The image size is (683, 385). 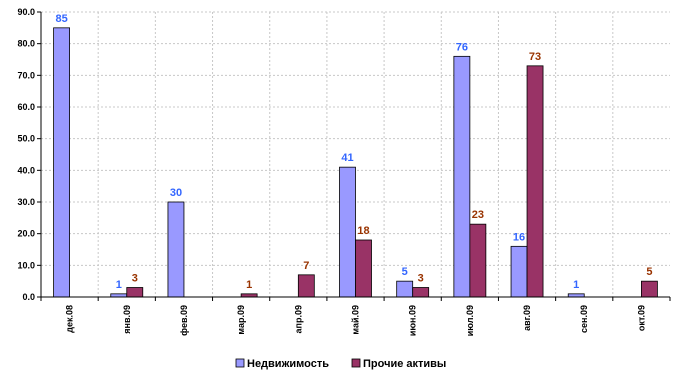 I want to click on legend-label: Прочие активы, so click(x=404, y=364).